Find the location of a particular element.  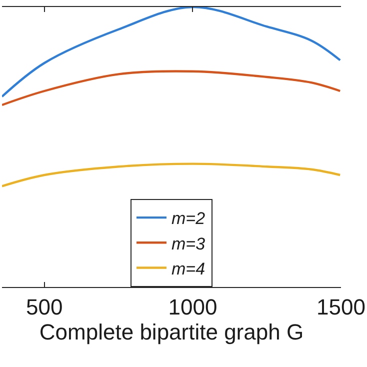

x-tick-label: 500 is located at coordinates (44, 307).